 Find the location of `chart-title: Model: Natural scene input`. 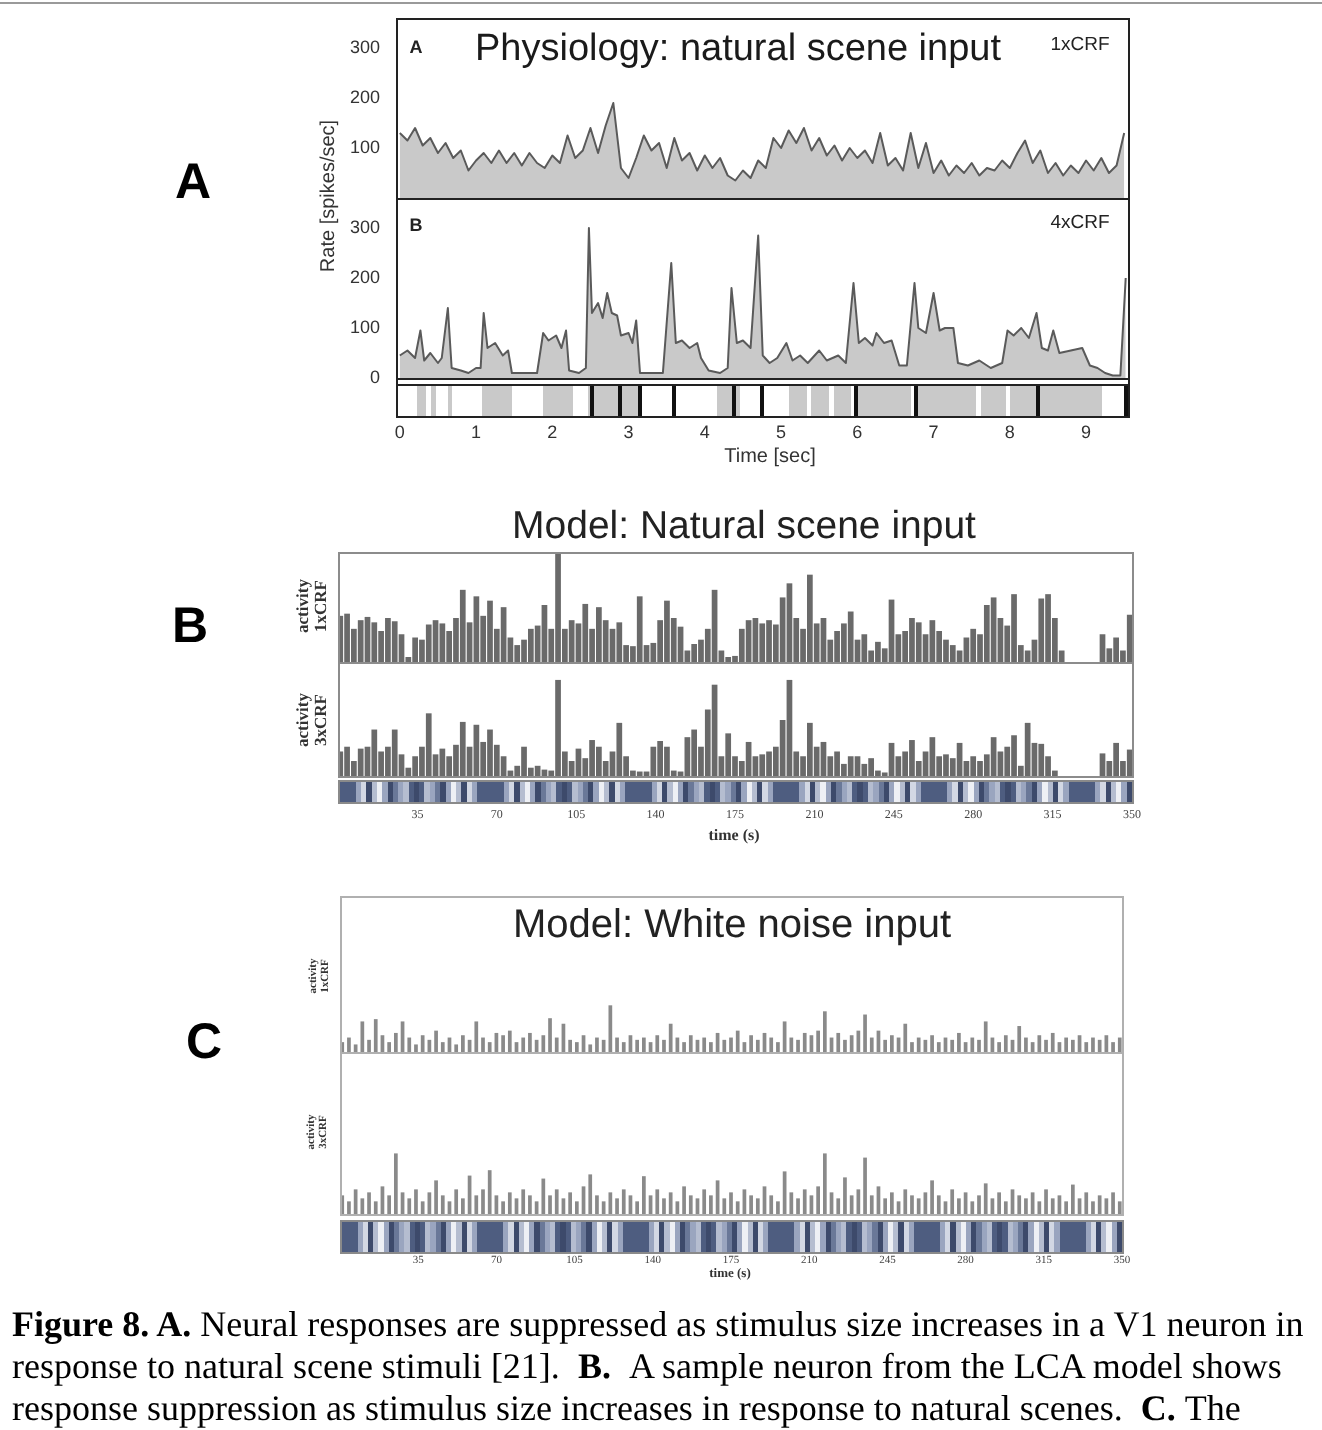

chart-title: Model: Natural scene input is located at coordinates (744, 525).